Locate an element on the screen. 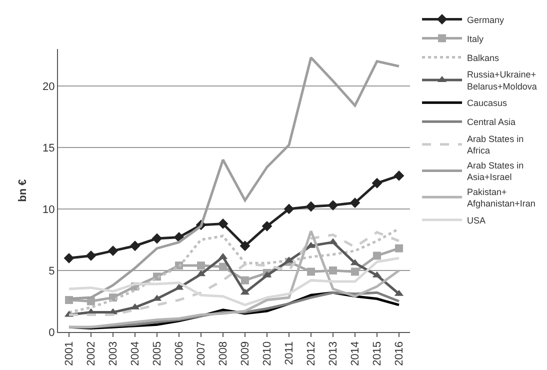  legend-label: Russia+Ukraine+Belarus+Moldova is located at coordinates (502, 81).